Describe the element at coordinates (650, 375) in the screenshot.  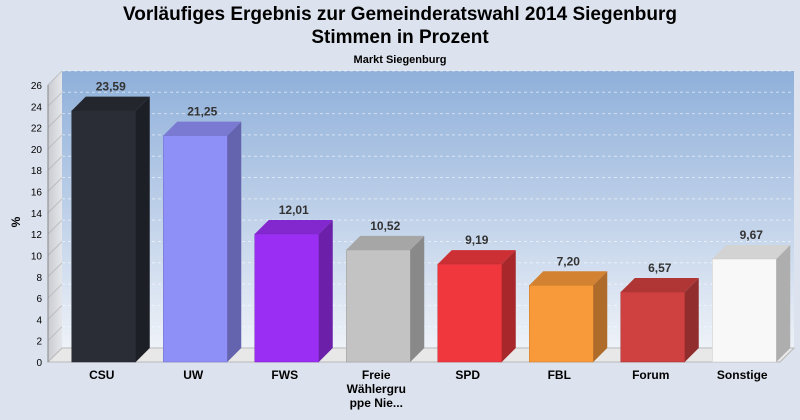
I see `x-tick-label: Forum` at that location.